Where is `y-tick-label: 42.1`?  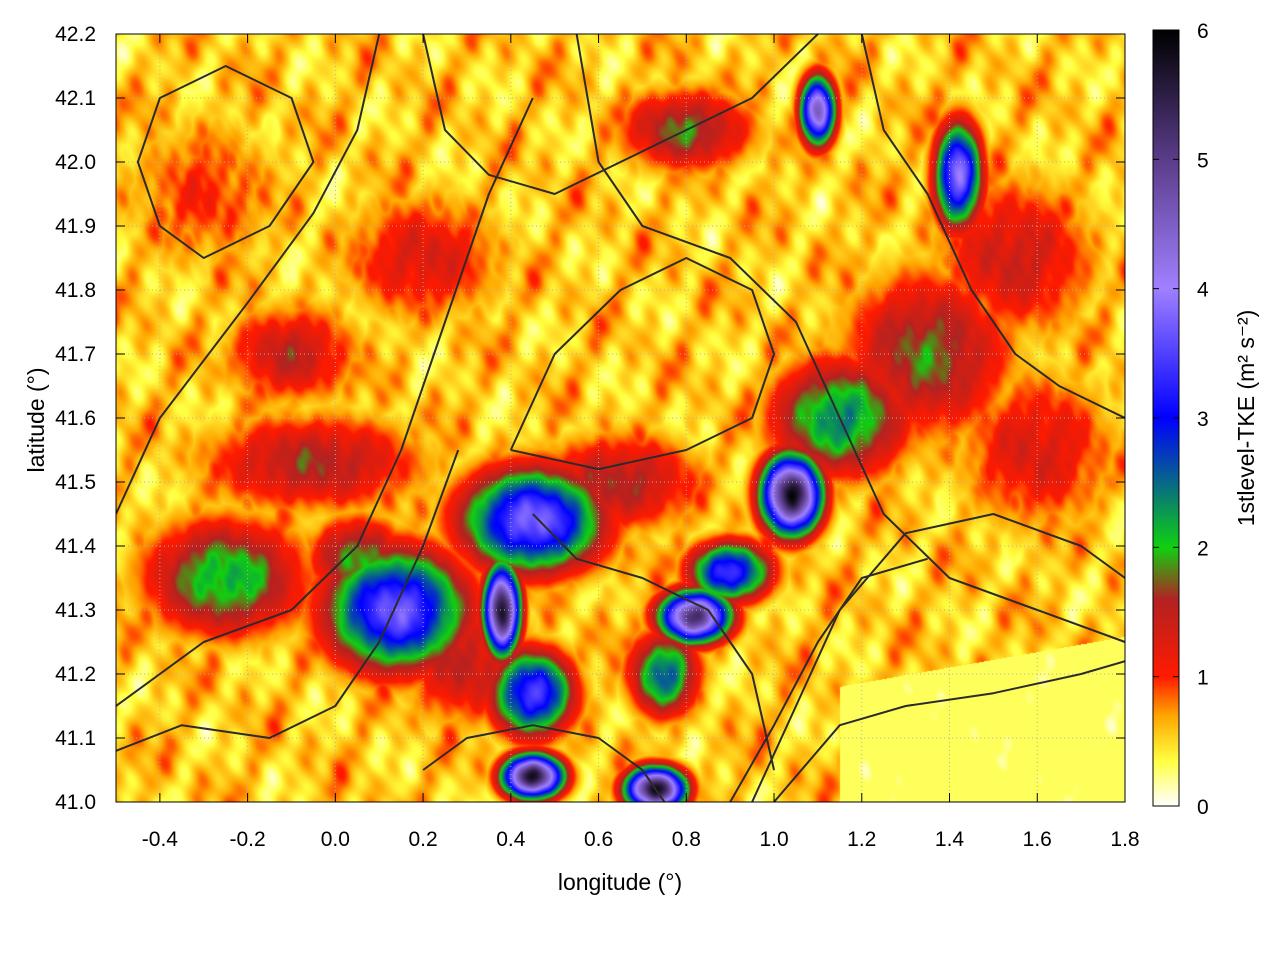 y-tick-label: 42.1 is located at coordinates (75, 98).